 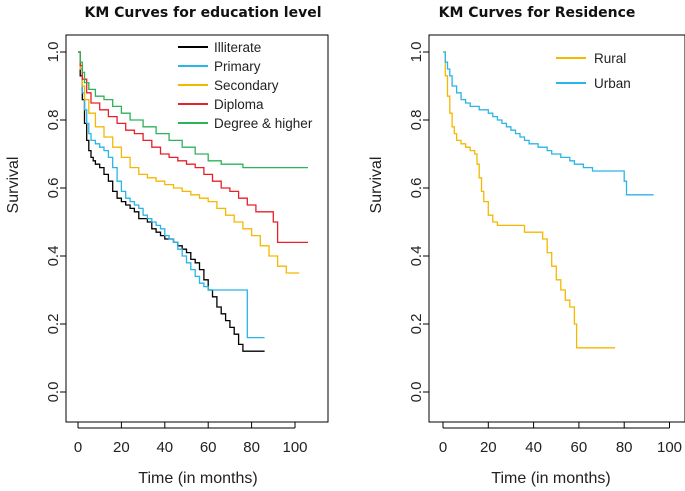 What do you see at coordinates (263, 123) in the screenshot?
I see `legend-label: Degree & higher` at bounding box center [263, 123].